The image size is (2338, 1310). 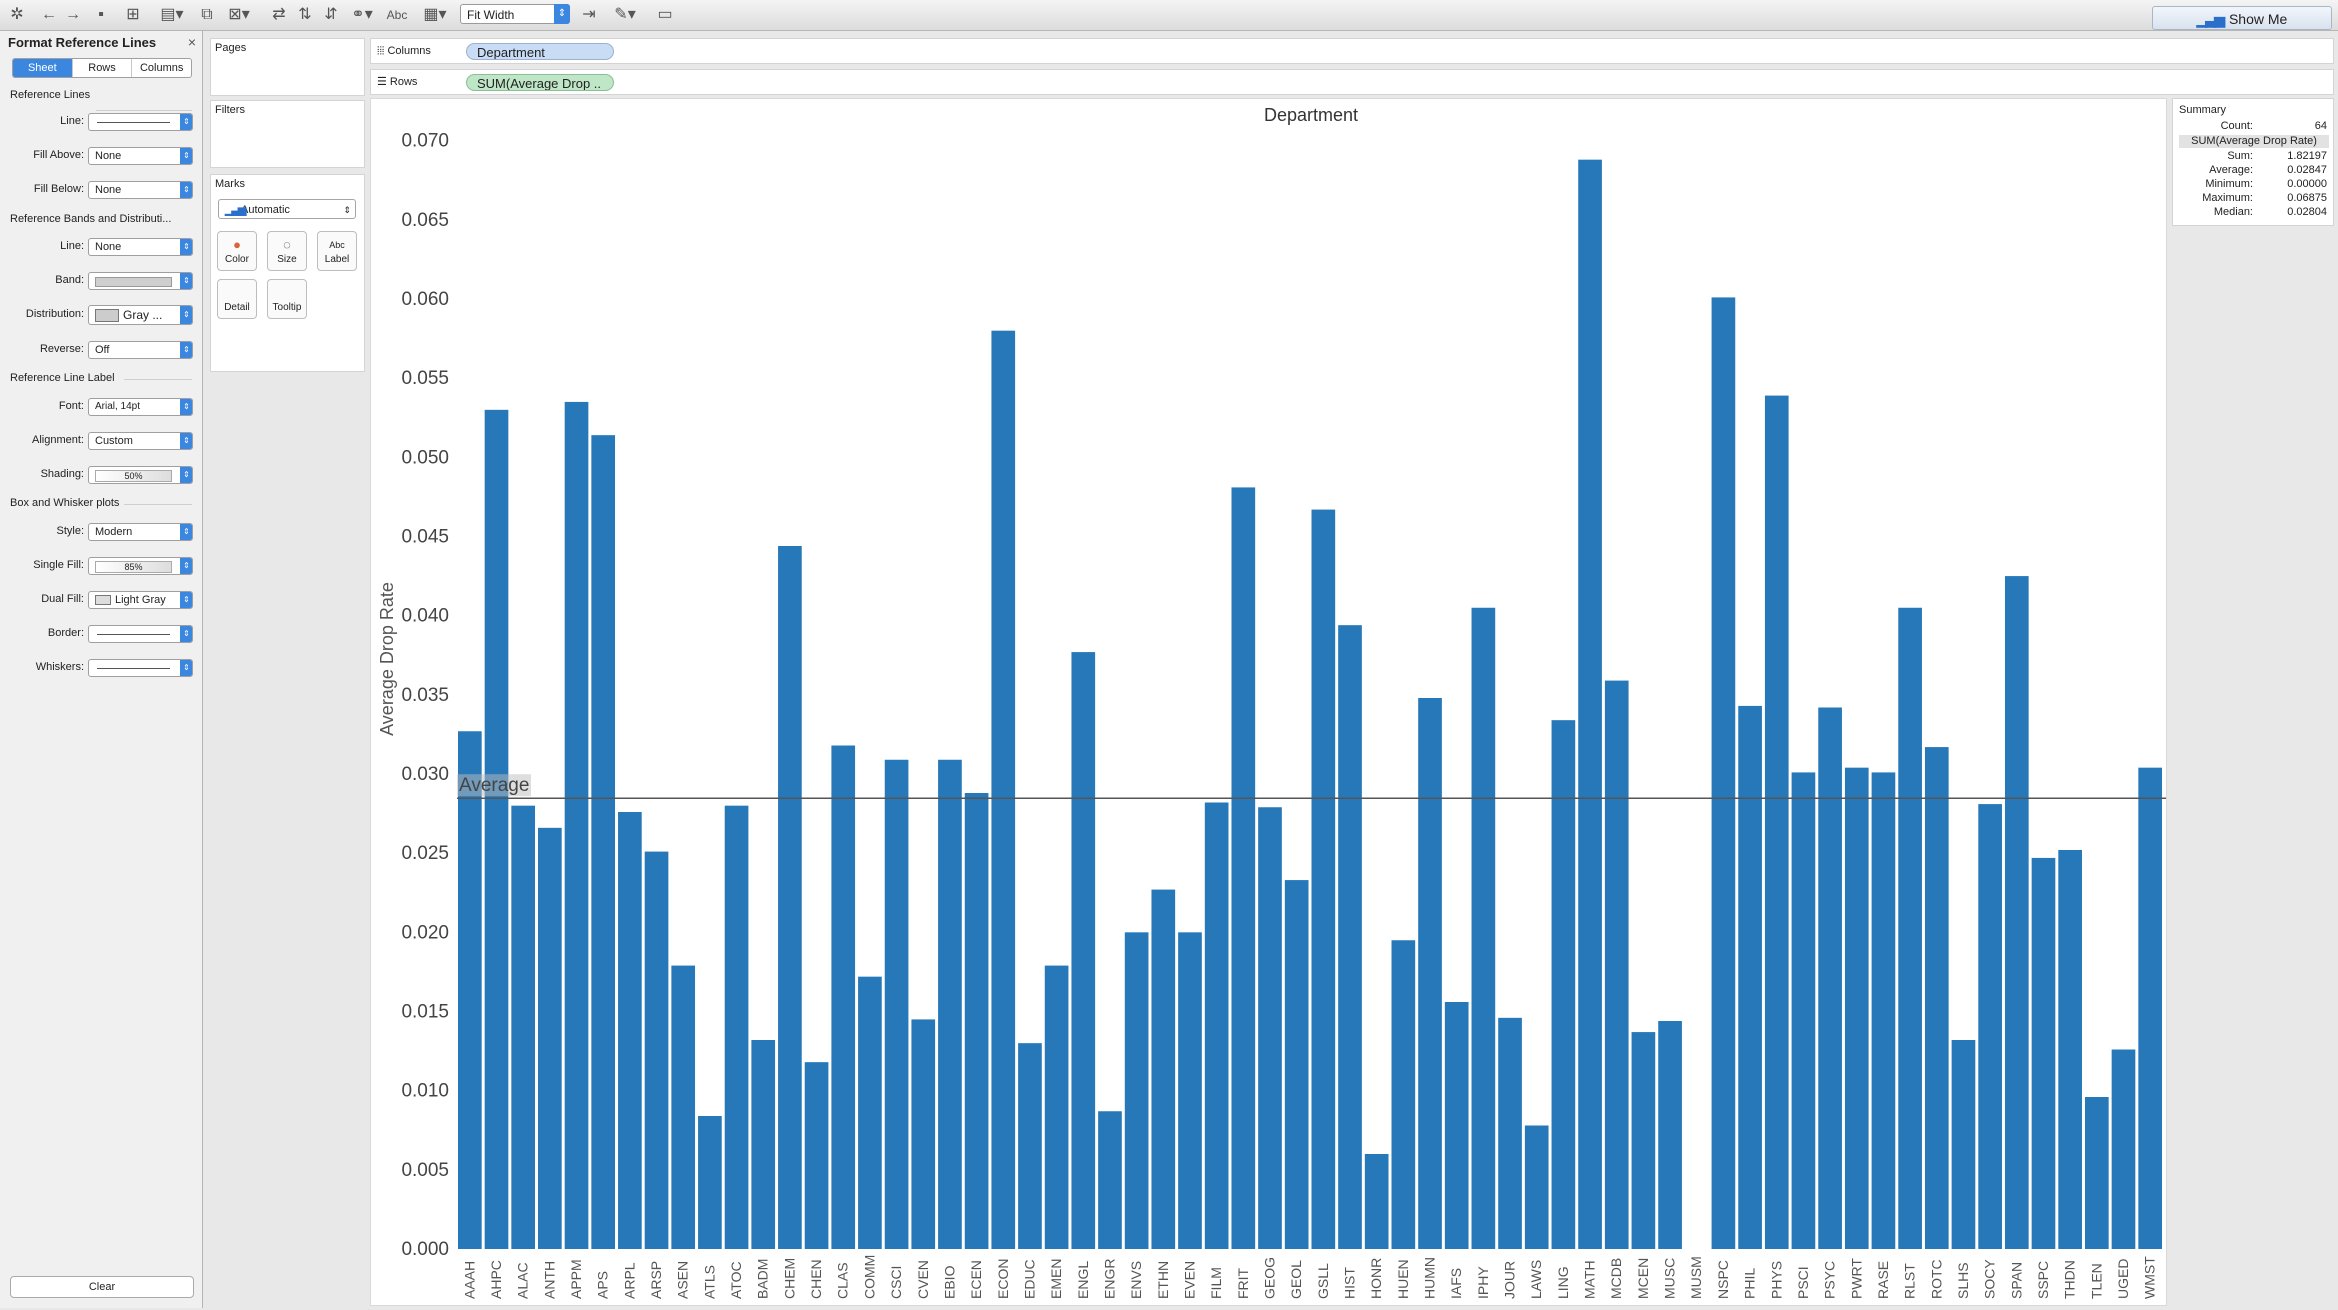 I want to click on columns-pill-department: Department, so click(x=540, y=51).